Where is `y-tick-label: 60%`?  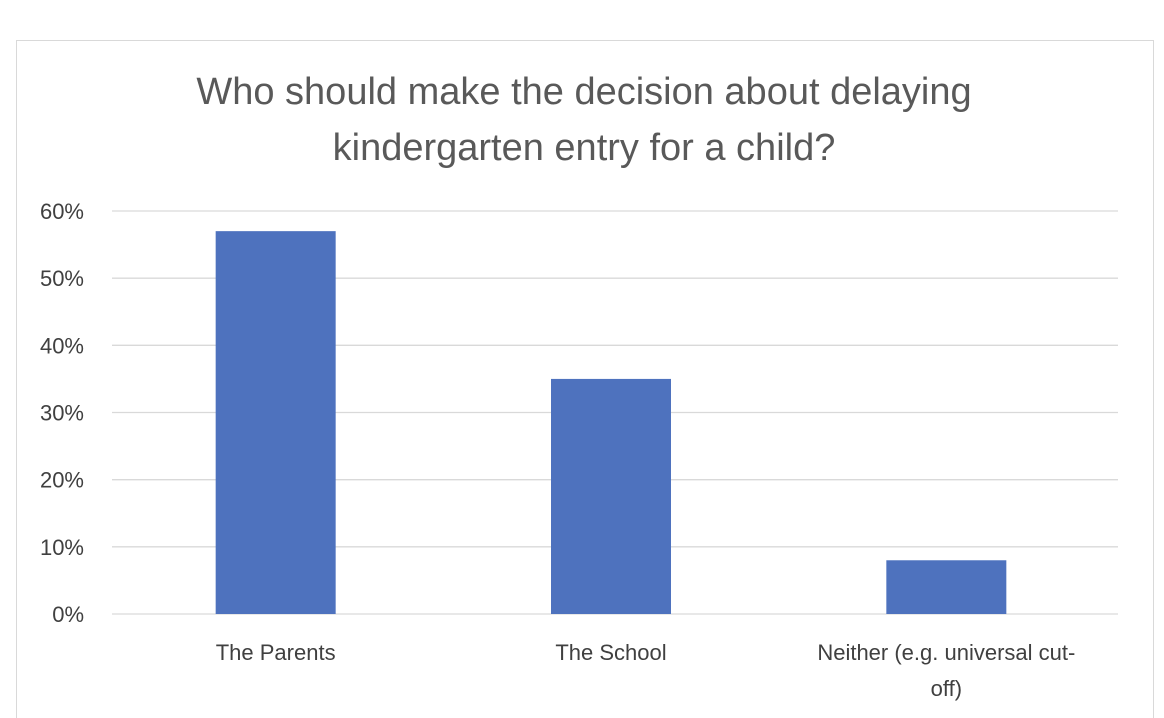
y-tick-label: 60% is located at coordinates (62, 211).